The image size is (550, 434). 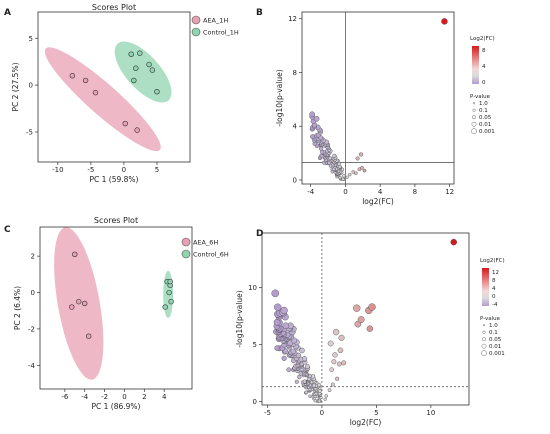 What do you see at coordinates (495, 305) in the screenshot?
I see `color-legend-tick: -4` at bounding box center [495, 305].